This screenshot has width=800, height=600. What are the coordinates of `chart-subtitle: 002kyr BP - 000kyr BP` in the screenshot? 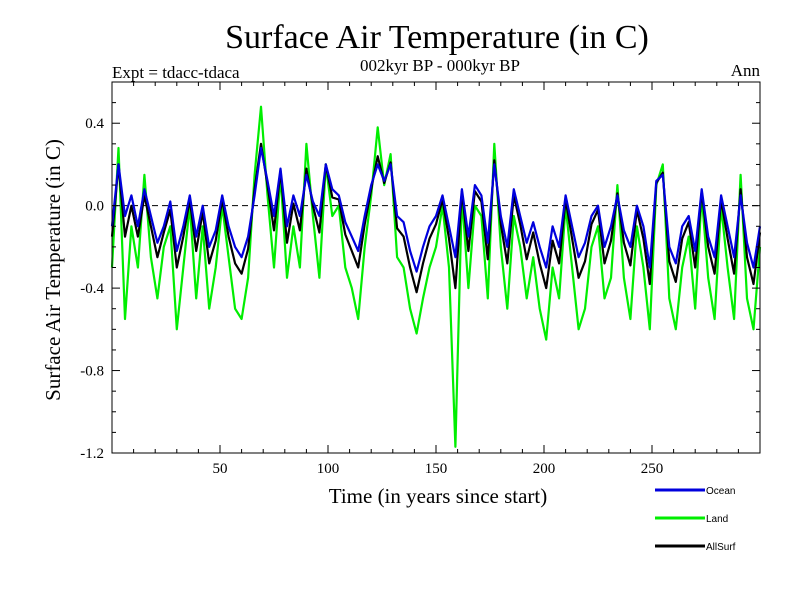 It's located at (440, 65).